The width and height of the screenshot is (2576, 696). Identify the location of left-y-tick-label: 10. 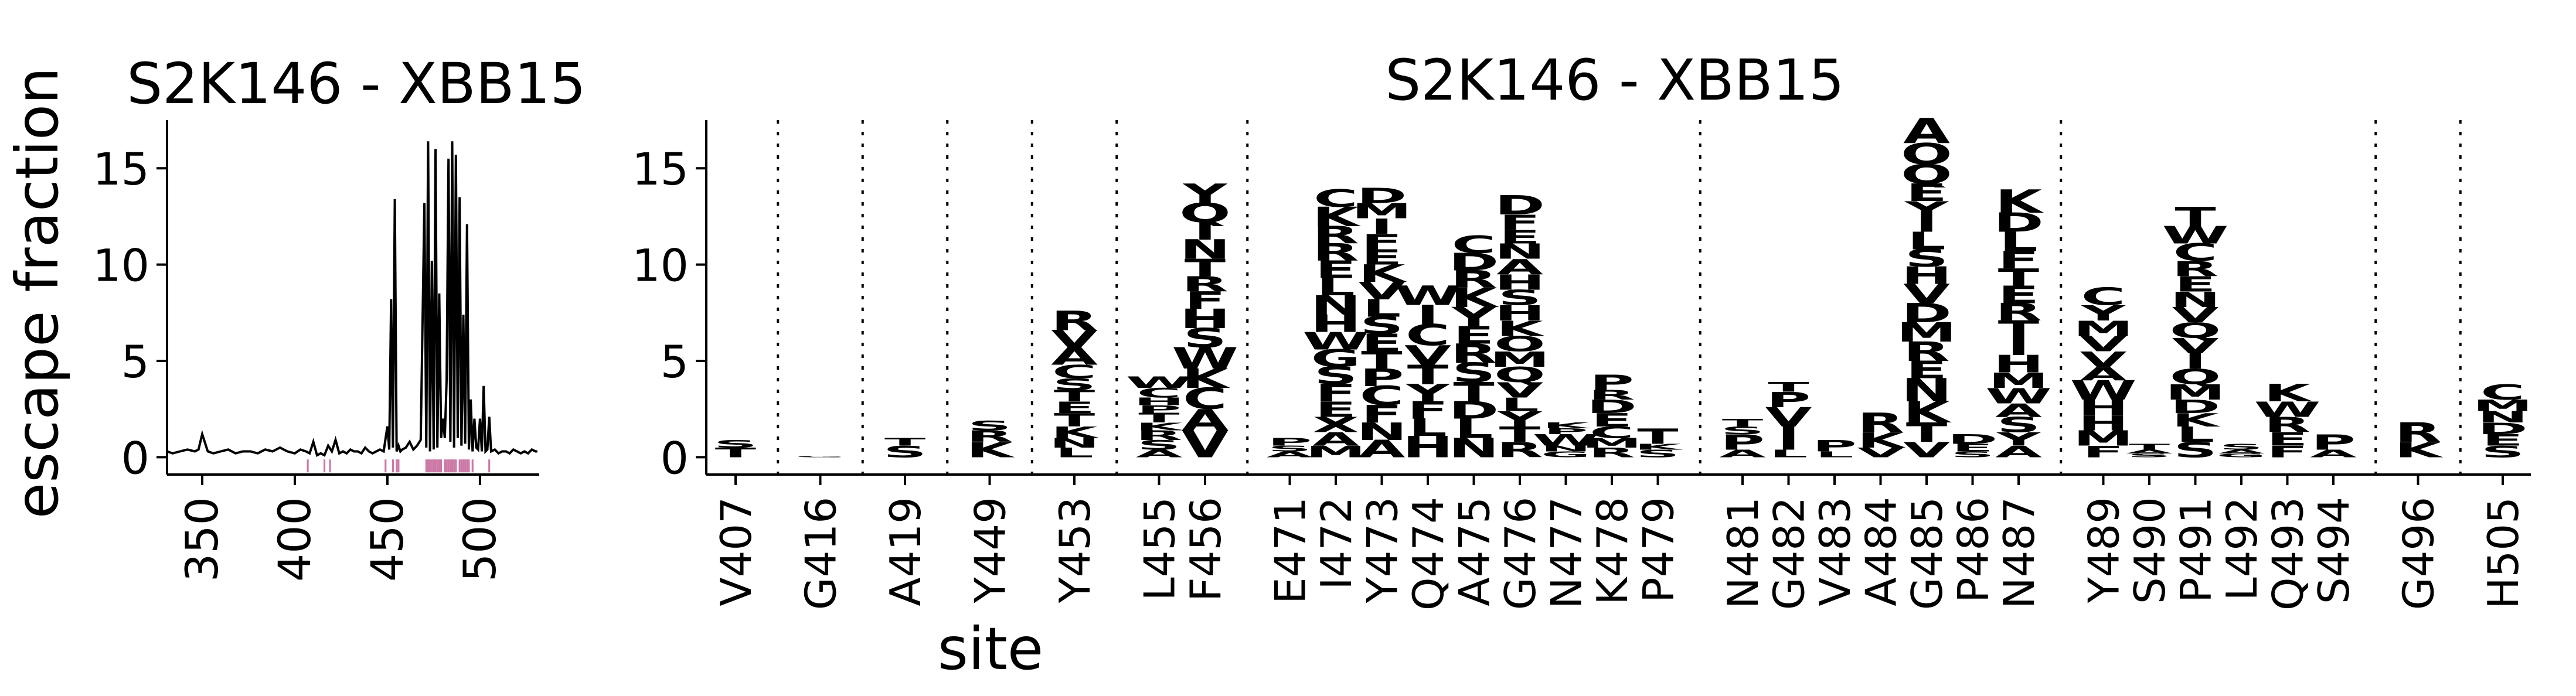
(121, 266).